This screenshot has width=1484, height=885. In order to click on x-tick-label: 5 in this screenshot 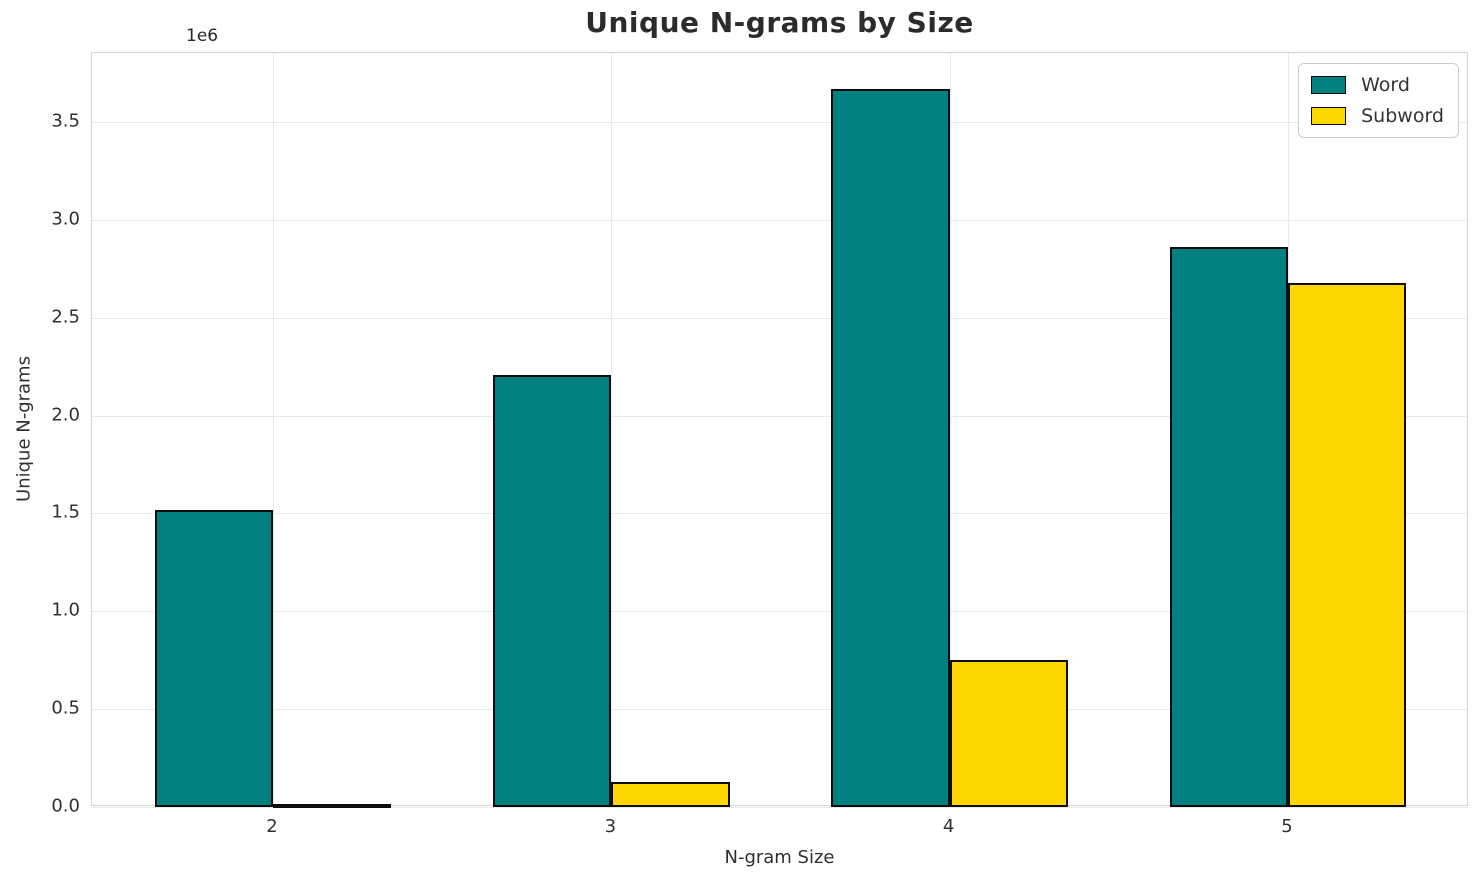, I will do `click(1287, 826)`.